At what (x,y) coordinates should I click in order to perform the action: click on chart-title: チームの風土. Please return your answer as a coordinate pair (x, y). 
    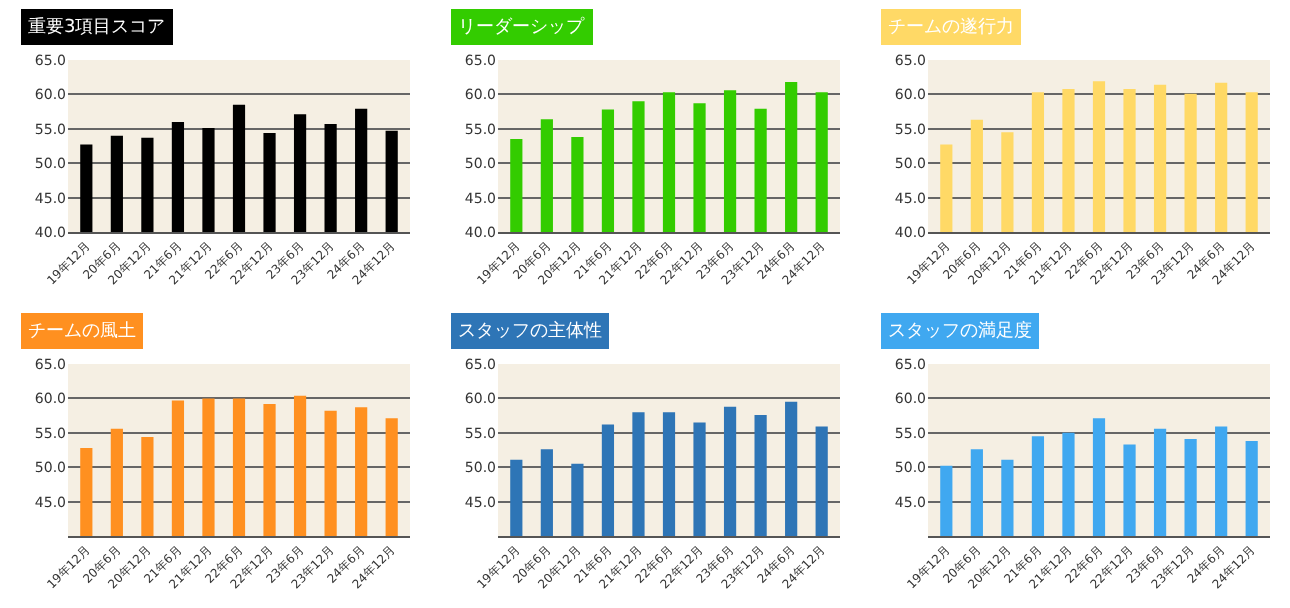
    Looking at the image, I should click on (82, 331).